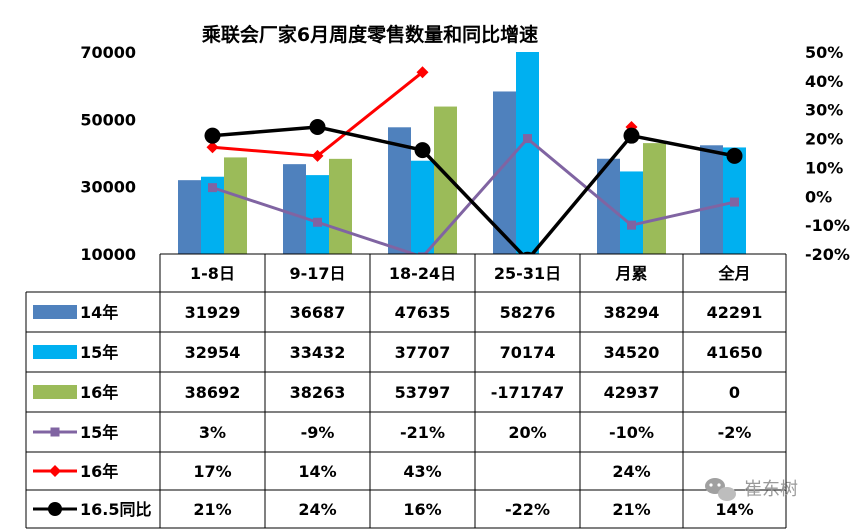 The height and width of the screenshot is (530, 858). What do you see at coordinates (827, 225) in the screenshot?
I see `y-right-tick-label: -10%` at bounding box center [827, 225].